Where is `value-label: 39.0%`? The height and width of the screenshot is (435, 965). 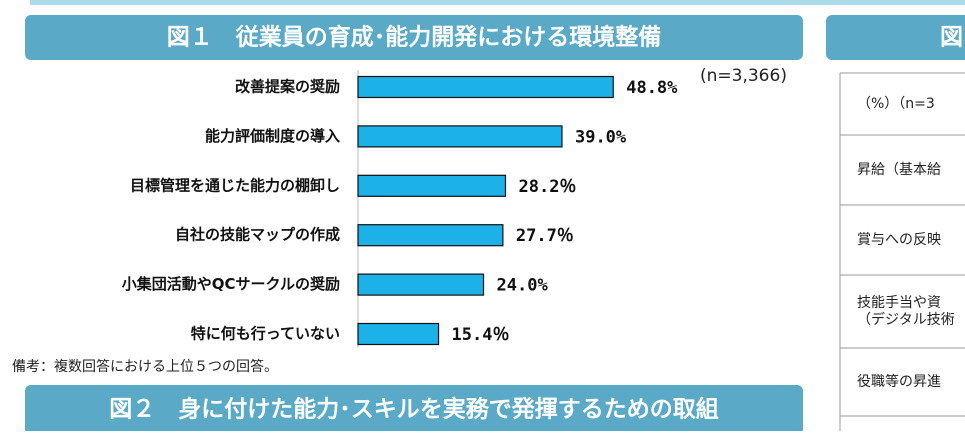
value-label: 39.0% is located at coordinates (601, 137).